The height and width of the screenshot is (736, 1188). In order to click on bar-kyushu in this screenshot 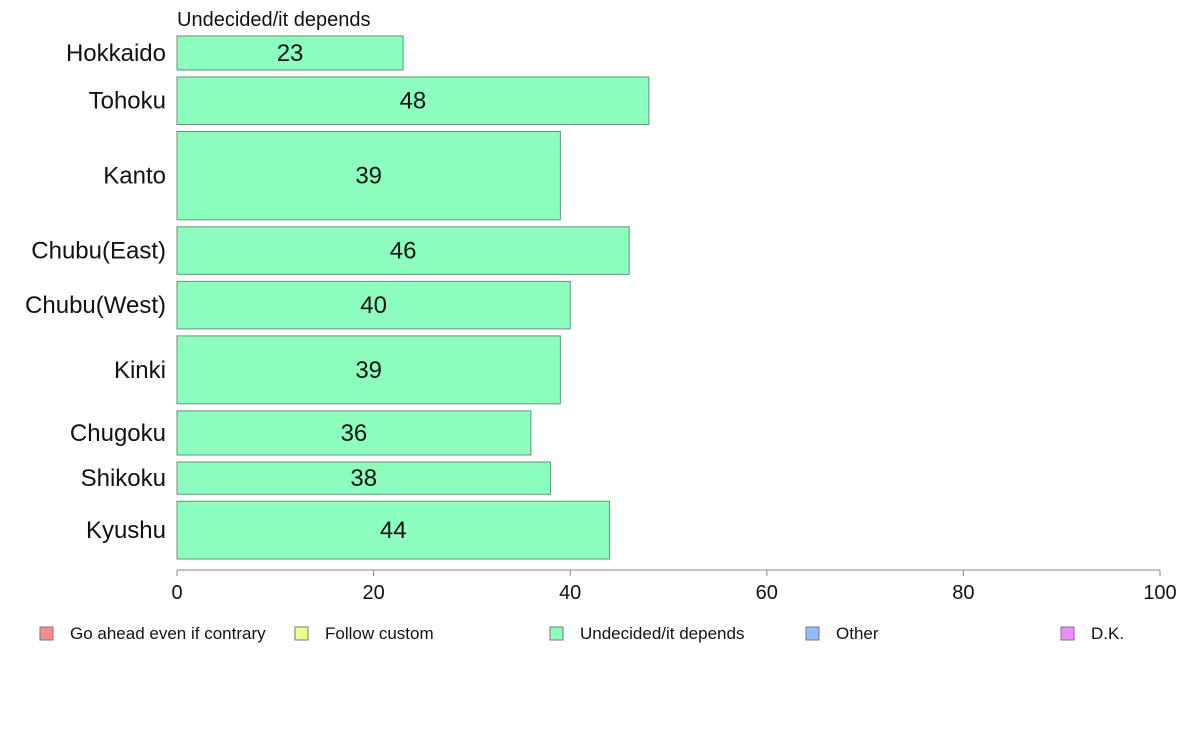, I will do `click(393, 530)`.